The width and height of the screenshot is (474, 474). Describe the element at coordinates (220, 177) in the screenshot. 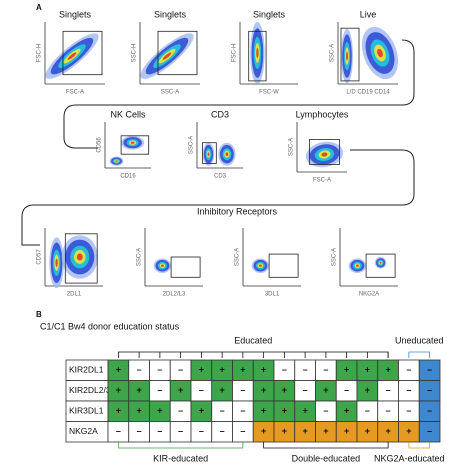

I see `x-axis-label: CD3` at that location.